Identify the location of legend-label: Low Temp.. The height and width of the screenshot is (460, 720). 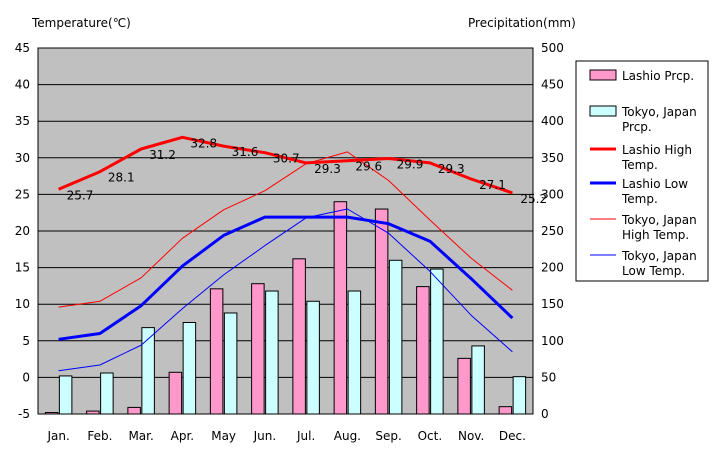
(653, 271).